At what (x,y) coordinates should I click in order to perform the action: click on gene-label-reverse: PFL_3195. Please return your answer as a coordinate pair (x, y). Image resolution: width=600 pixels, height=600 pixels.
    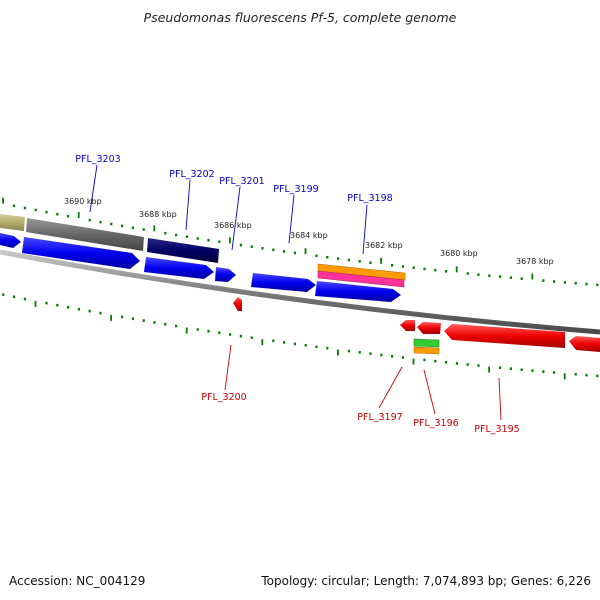
    Looking at the image, I should click on (496, 429).